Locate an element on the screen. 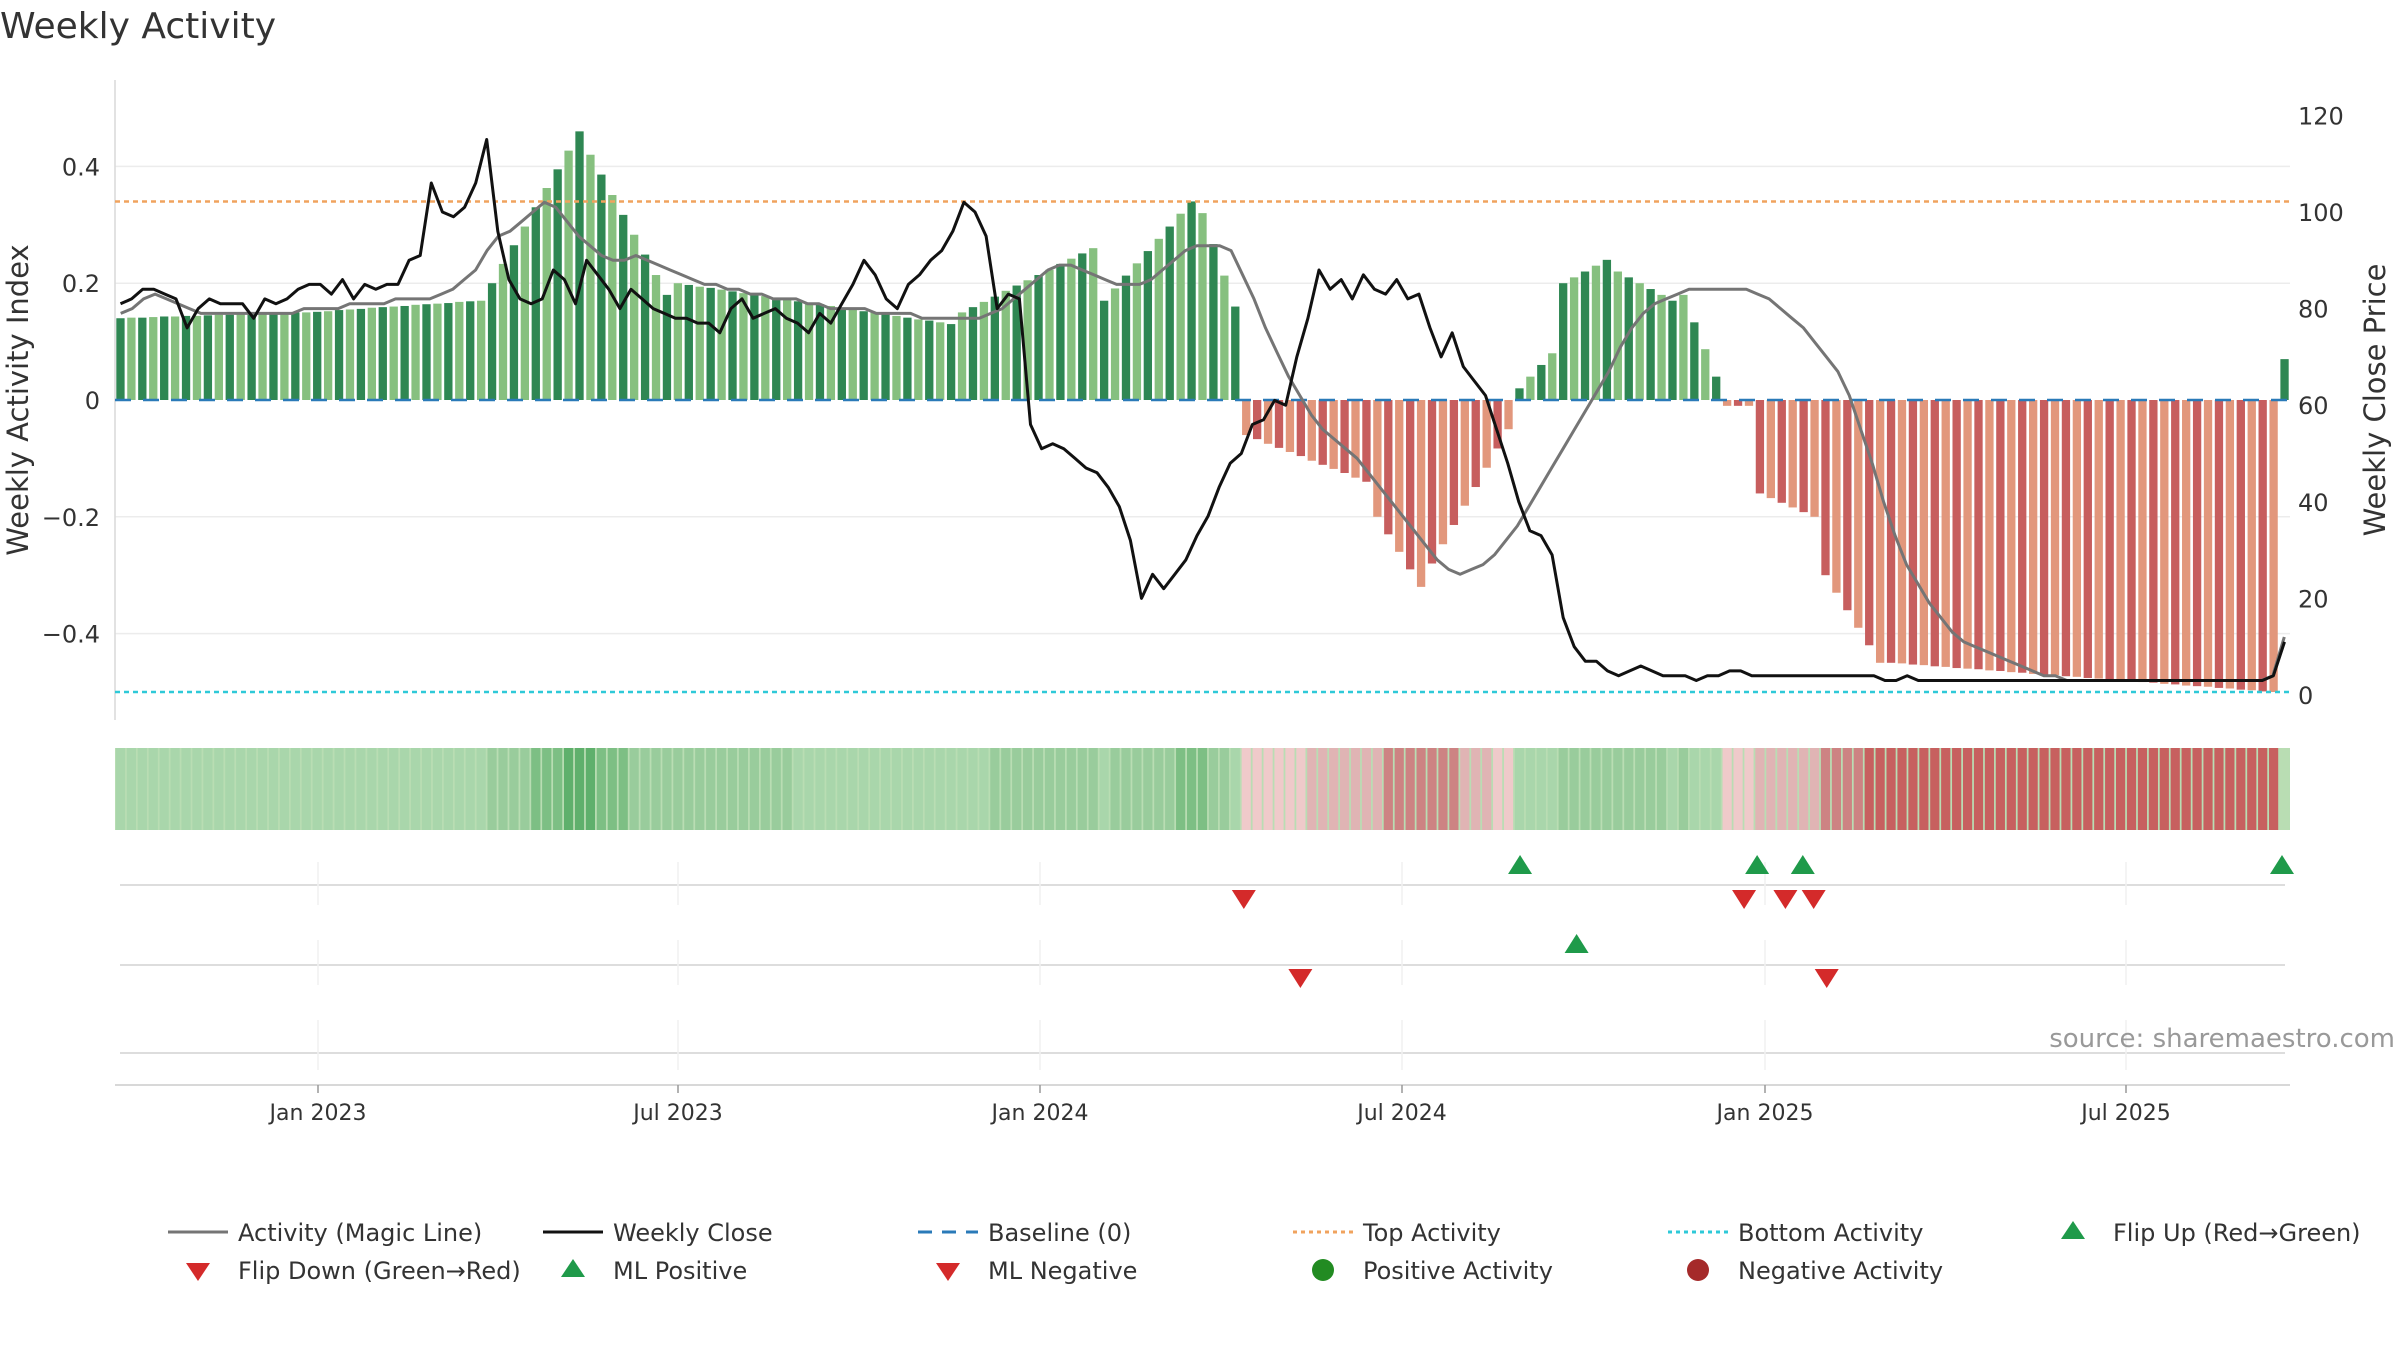 Image resolution: width=2400 pixels, height=1350 pixels. y2-axis-label: Weekly Close Price is located at coordinates (2375, 400).